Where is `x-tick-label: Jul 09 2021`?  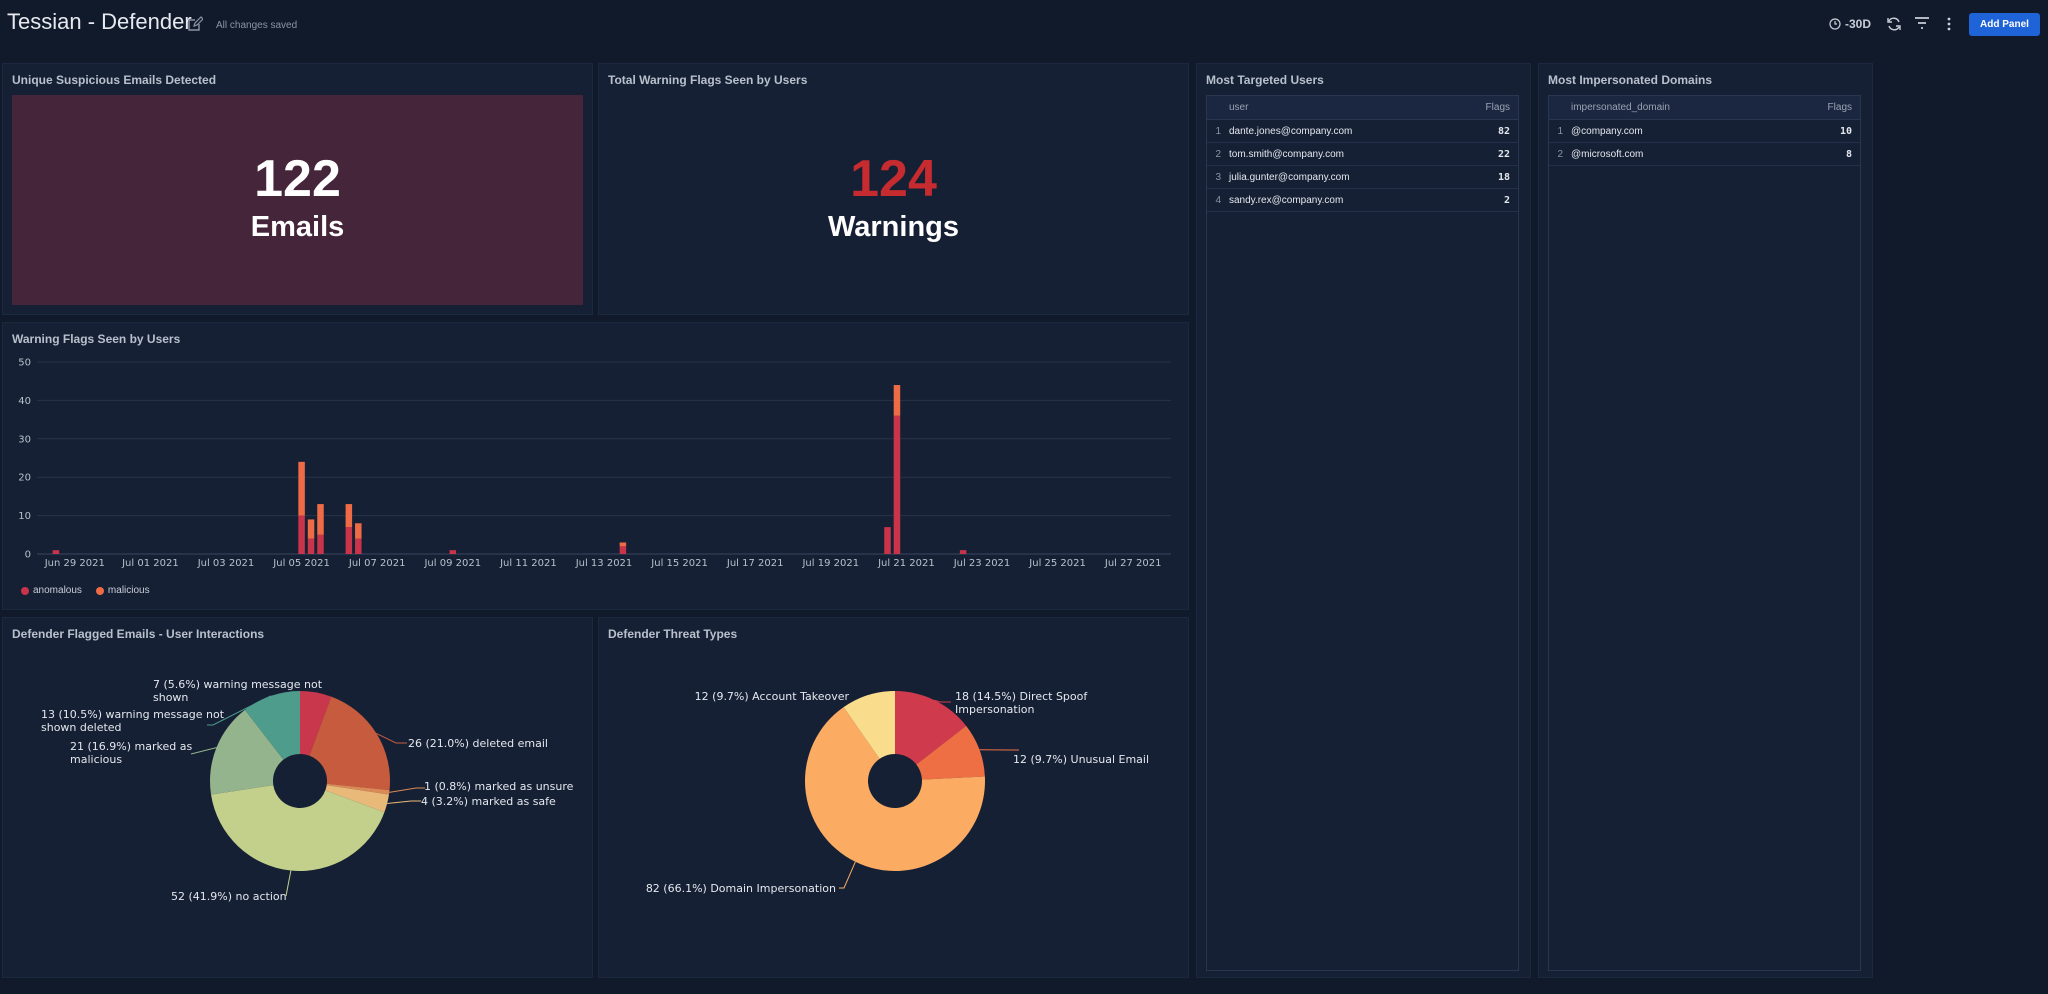 x-tick-label: Jul 09 2021 is located at coordinates (452, 563).